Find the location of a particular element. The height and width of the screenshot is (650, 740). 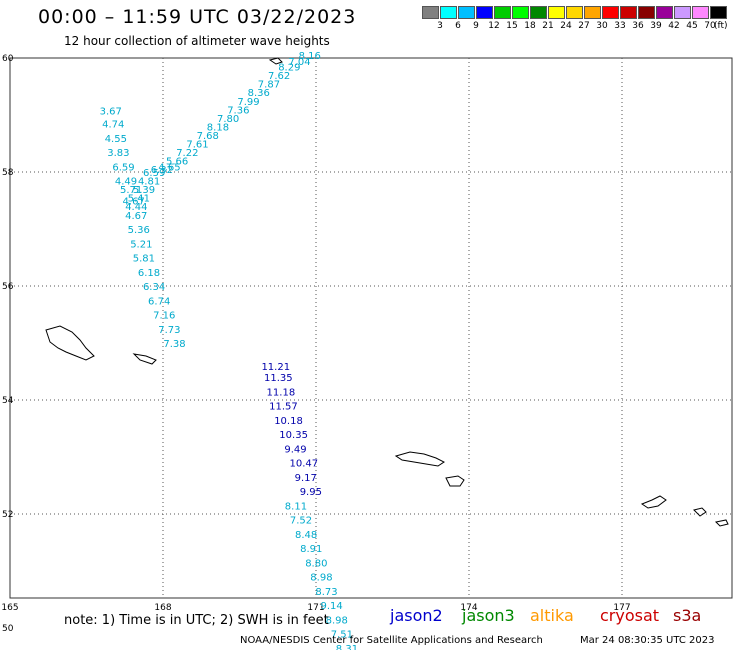

swh-value-label: 7.99 is located at coordinates (248, 102).